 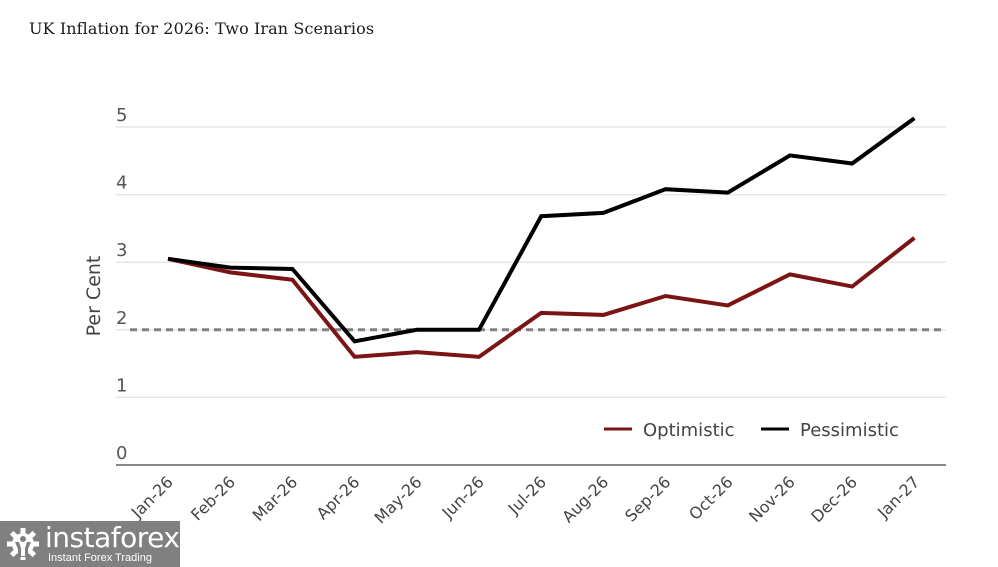 What do you see at coordinates (898, 497) in the screenshot?
I see `x-tick-label: Jan-27` at bounding box center [898, 497].